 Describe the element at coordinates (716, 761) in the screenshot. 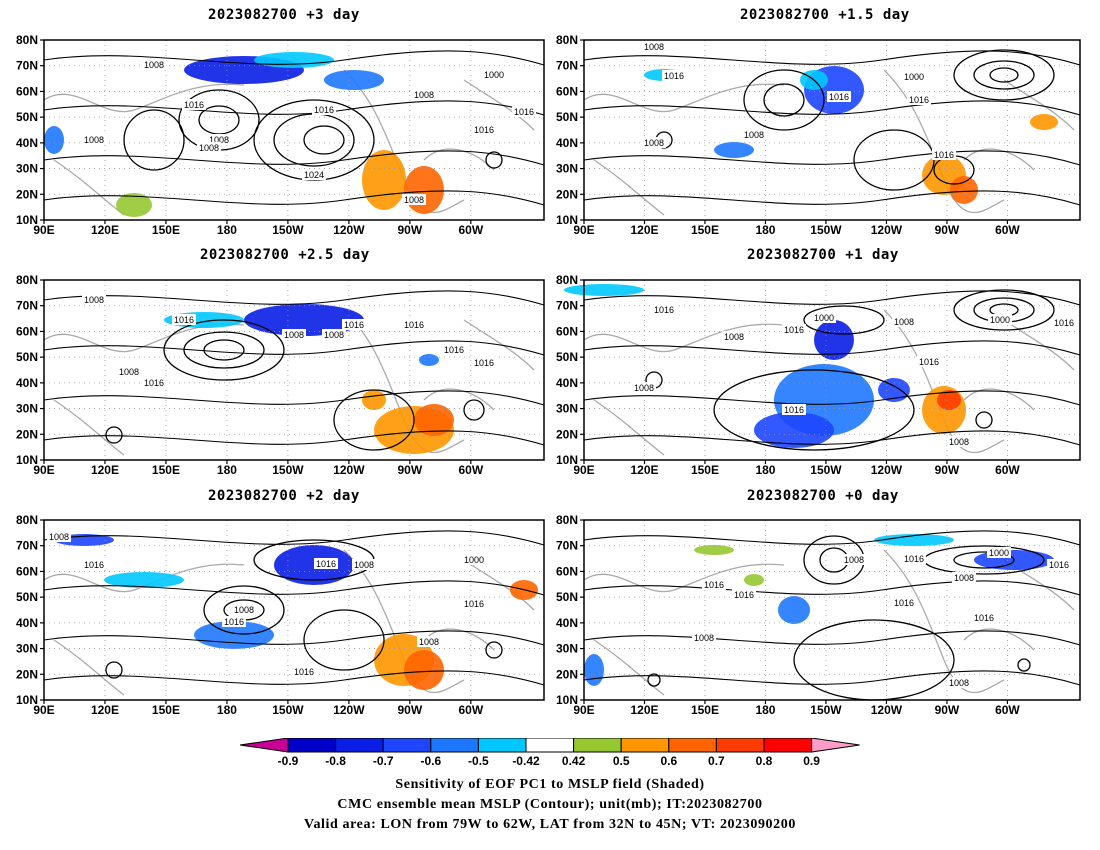

I see `colorbar-label: 0.7` at that location.